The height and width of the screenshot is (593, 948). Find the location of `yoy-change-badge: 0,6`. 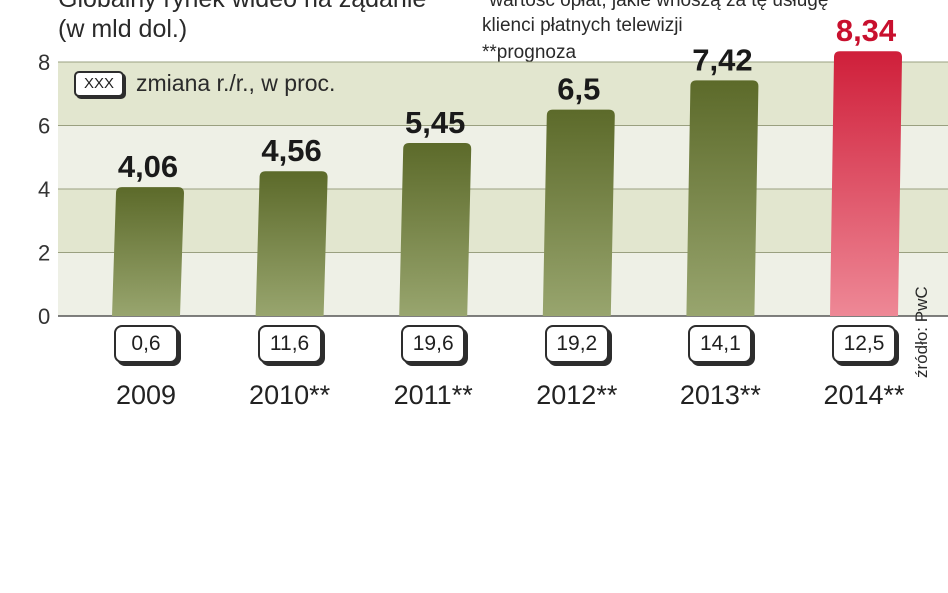

yoy-change-badge: 0,6 is located at coordinates (146, 344).